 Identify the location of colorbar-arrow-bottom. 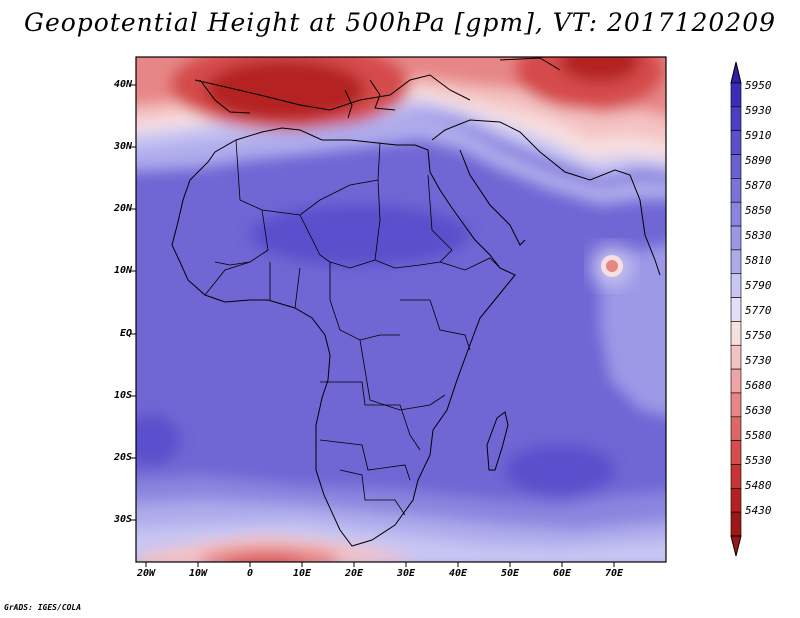
(736, 546).